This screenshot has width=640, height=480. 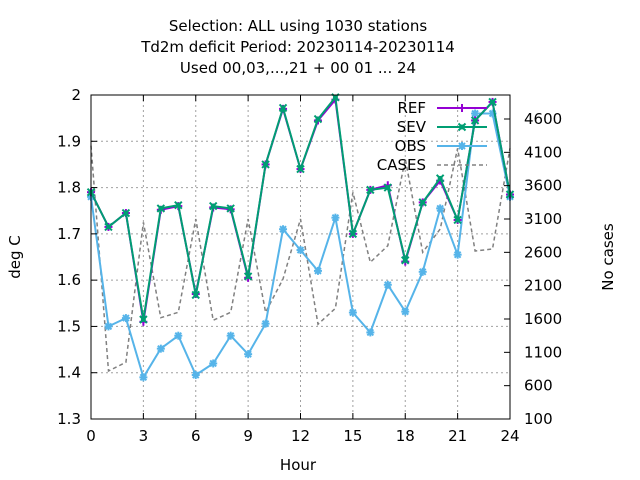 I want to click on chart-title-line-1: Selection: ALL using 1030 stations, so click(x=298, y=26).